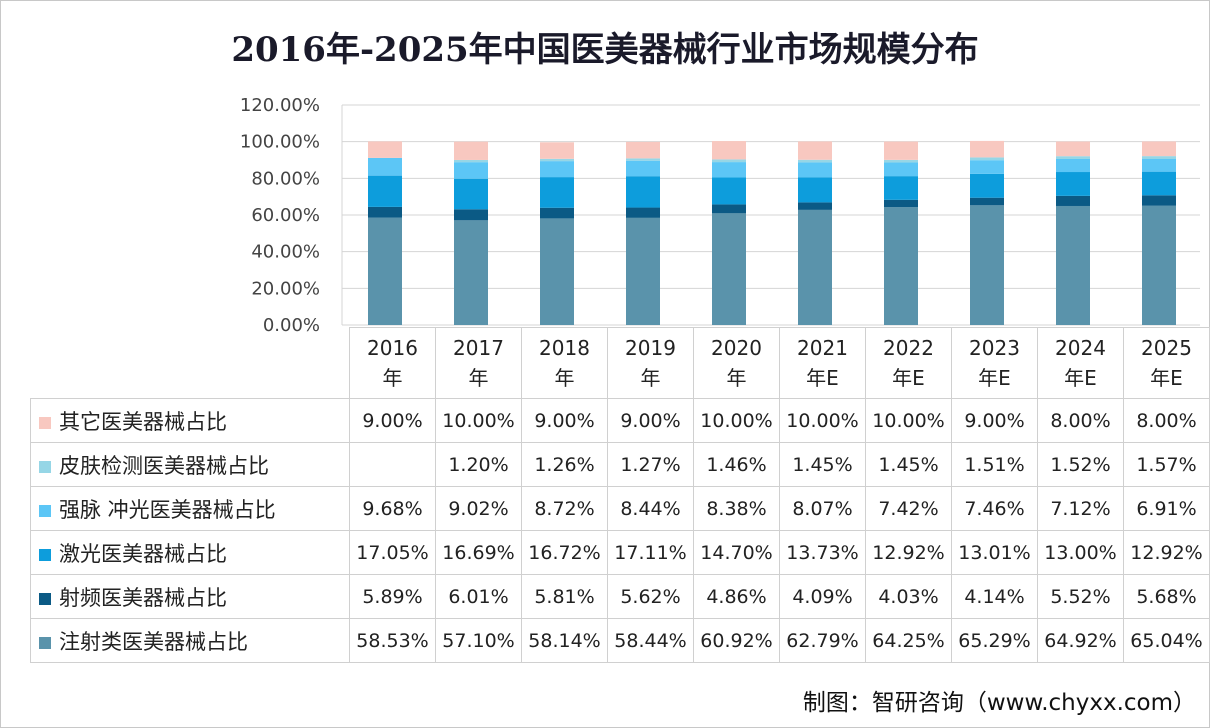 The image size is (1210, 728). I want to click on legend-entry: 皮肤检测医美器械占比, so click(190, 464).